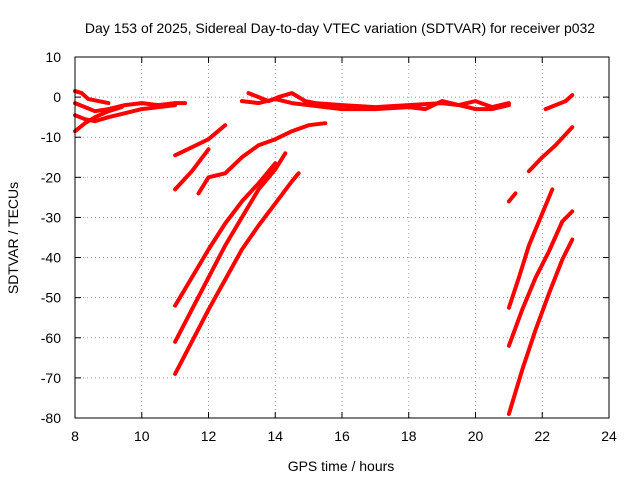 This screenshot has width=640, height=480. What do you see at coordinates (209, 436) in the screenshot?
I see `x-tick-label: 12` at bounding box center [209, 436].